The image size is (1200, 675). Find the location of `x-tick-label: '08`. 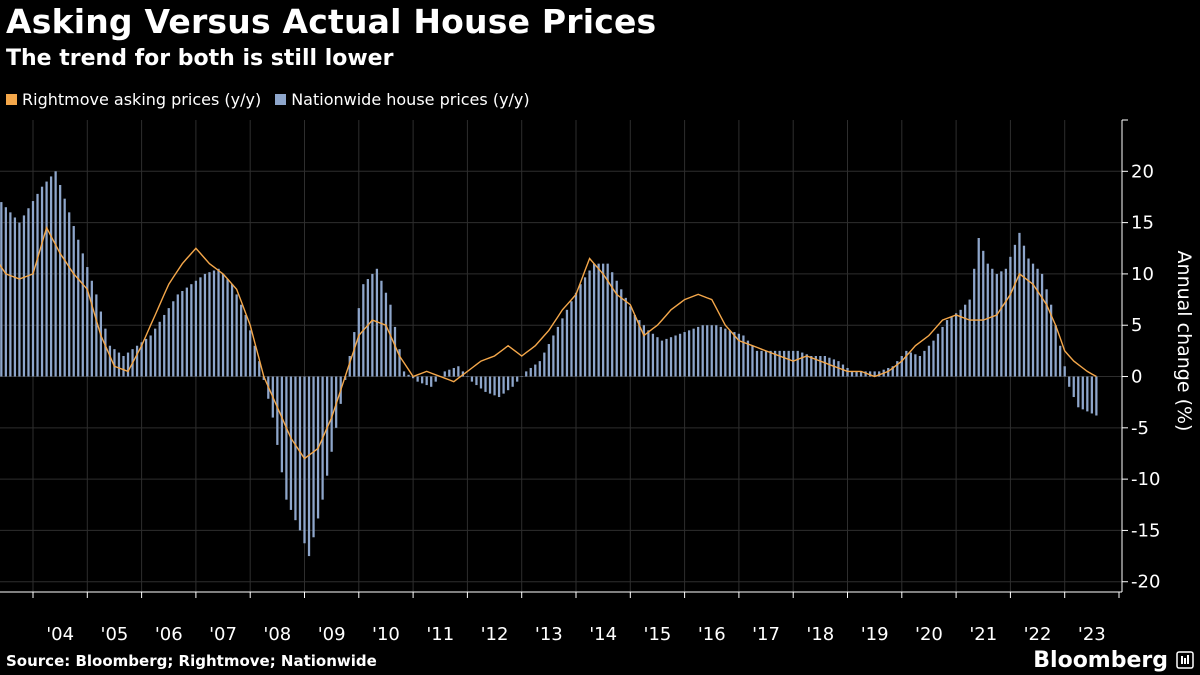

x-tick-label: '08 is located at coordinates (277, 634).